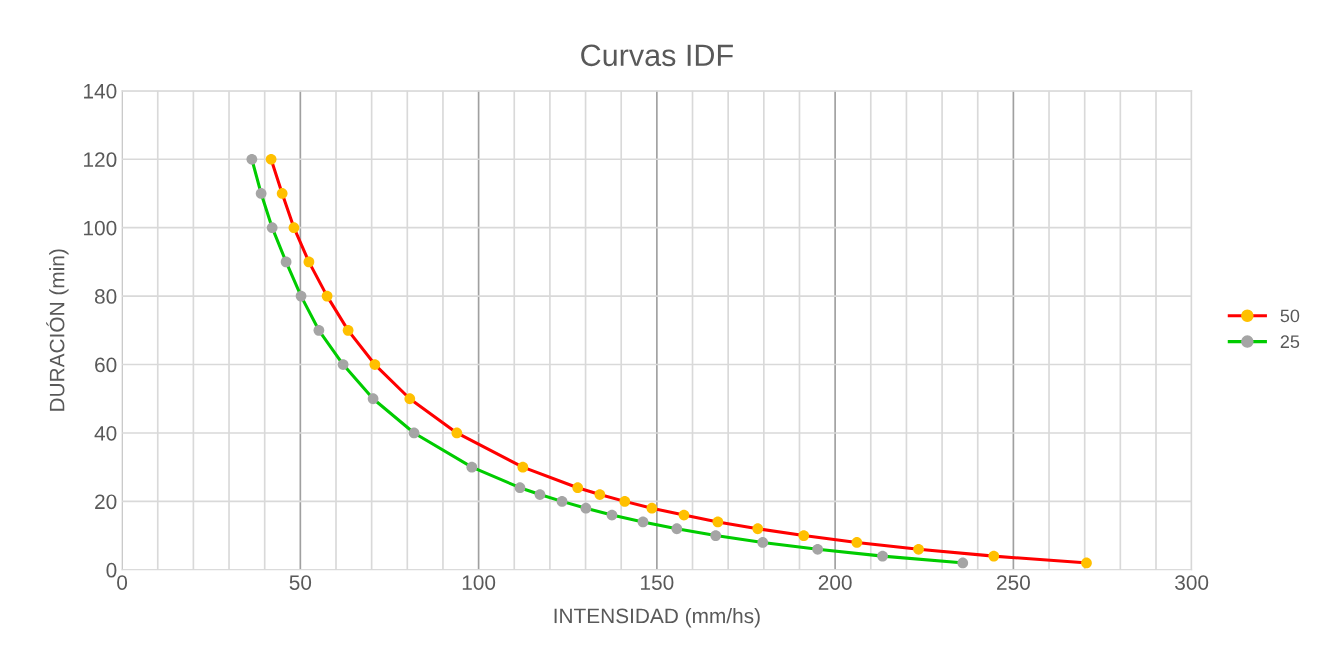  Describe the element at coordinates (657, 582) in the screenshot. I see `x-tick-label: 150` at that location.